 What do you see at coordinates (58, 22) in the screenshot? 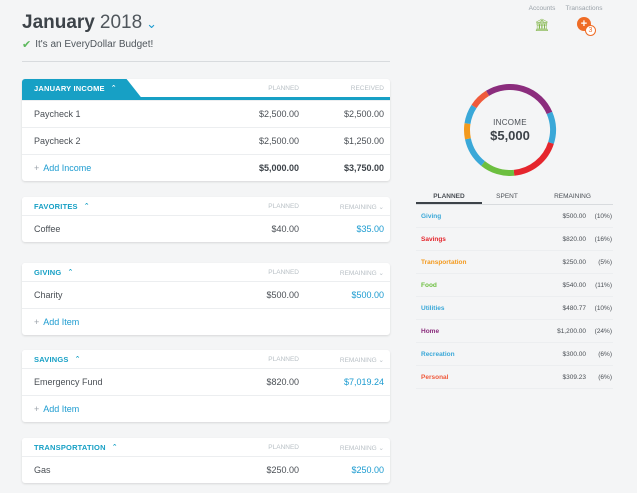
I see `month-name: January` at bounding box center [58, 22].